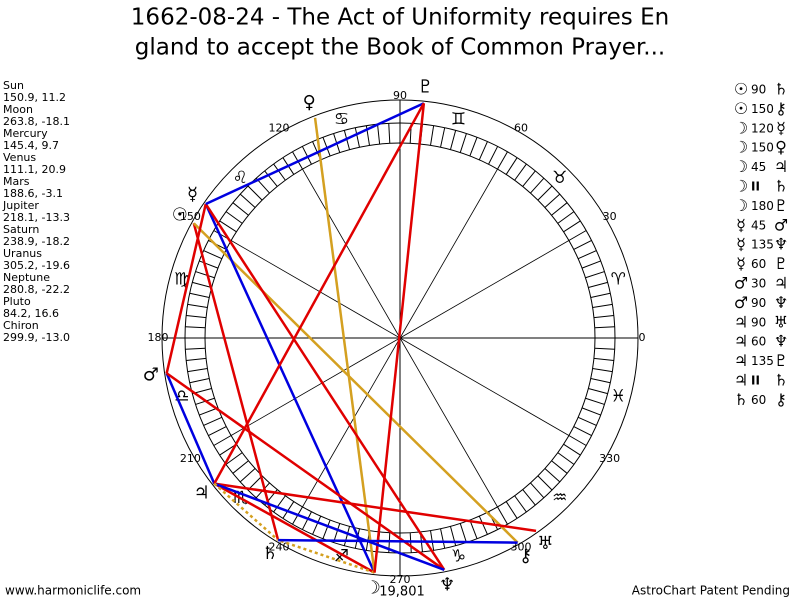 The width and height of the screenshot is (800, 600). What do you see at coordinates (781, 360) in the screenshot?
I see `aspect-planet: ♇` at bounding box center [781, 360].